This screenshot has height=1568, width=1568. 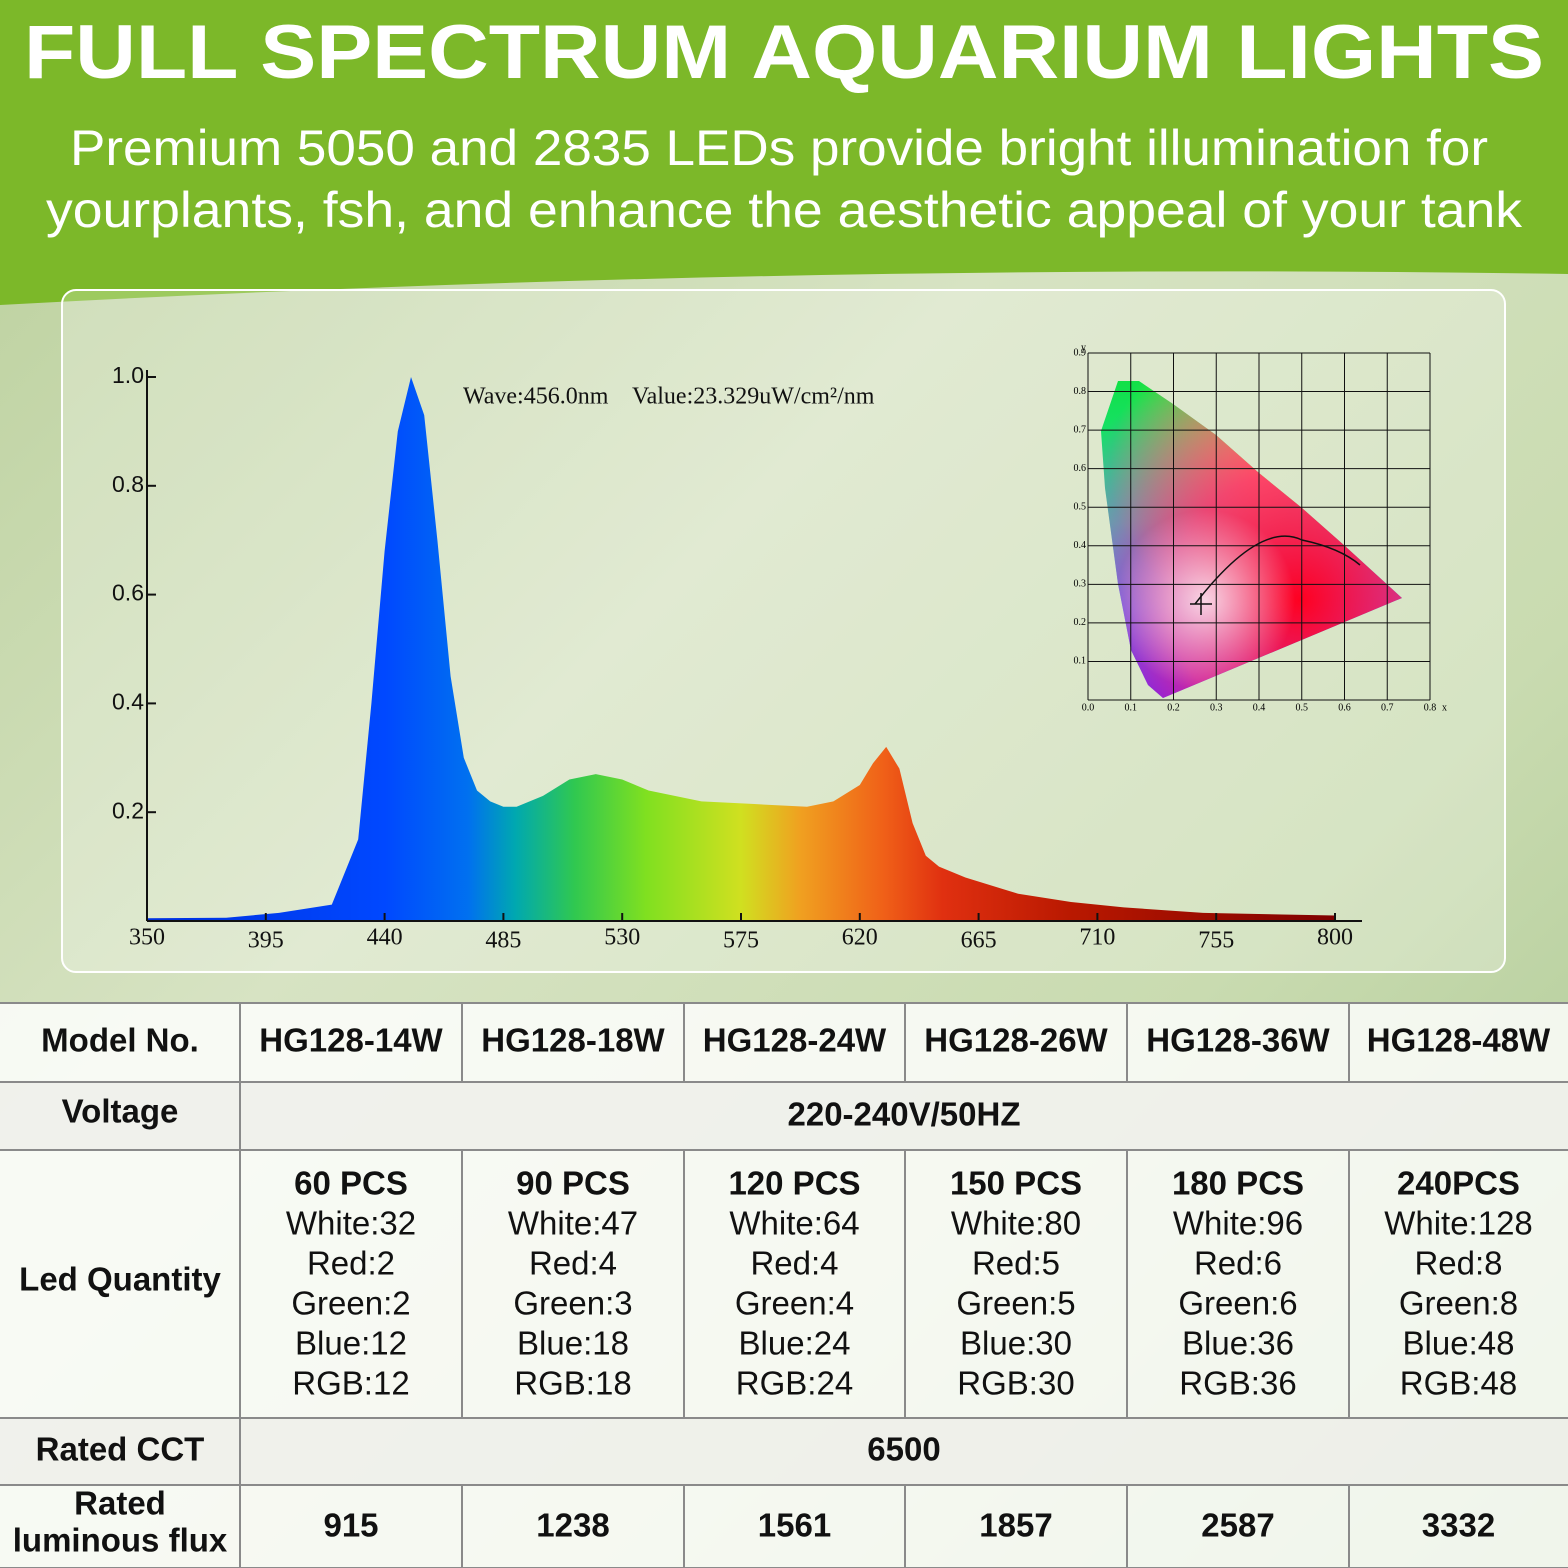 What do you see at coordinates (266, 941) in the screenshot?
I see `x-tick-label: 395` at bounding box center [266, 941].